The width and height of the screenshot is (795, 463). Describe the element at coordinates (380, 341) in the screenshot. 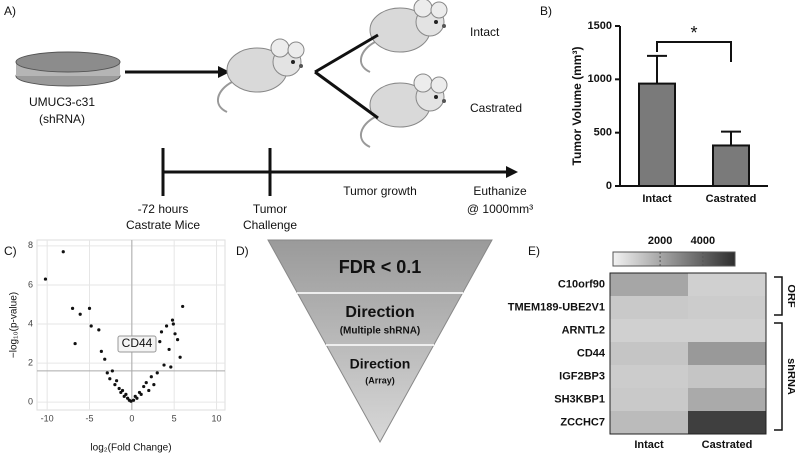

I see `funnel` at that location.